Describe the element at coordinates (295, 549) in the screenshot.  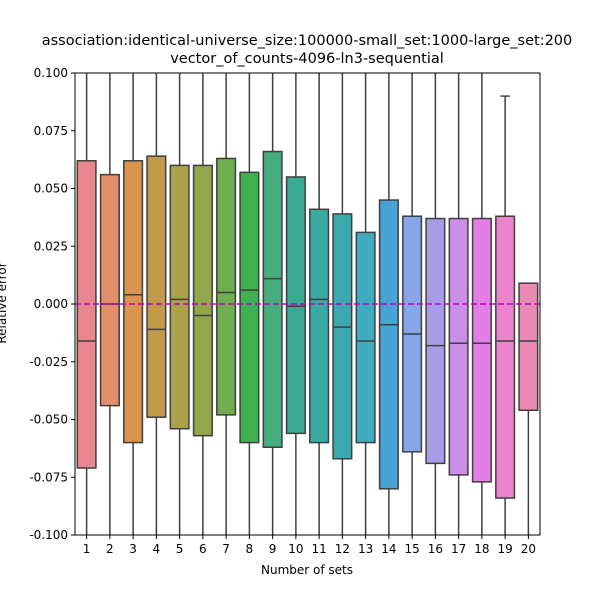
I see `x-tick-label: 10` at that location.